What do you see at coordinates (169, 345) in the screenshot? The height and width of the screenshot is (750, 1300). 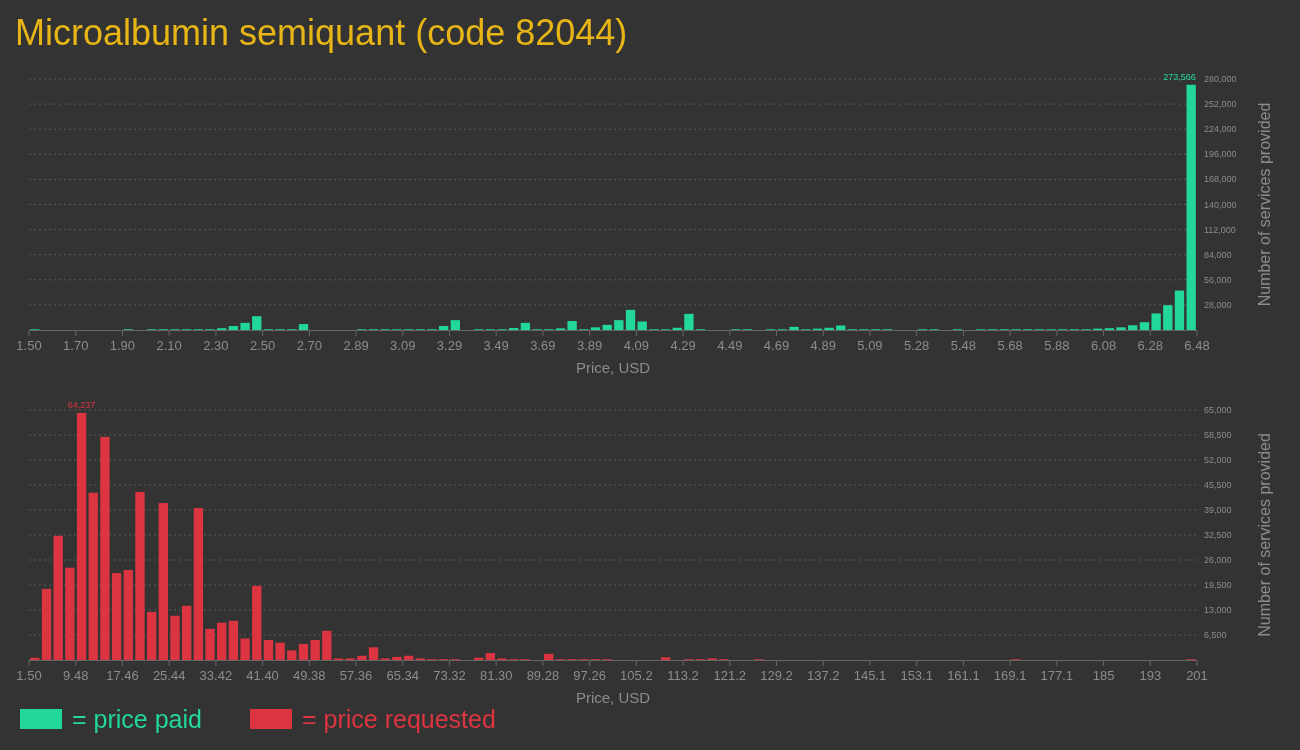 I see `x-tick-label: 2.10` at bounding box center [169, 345].